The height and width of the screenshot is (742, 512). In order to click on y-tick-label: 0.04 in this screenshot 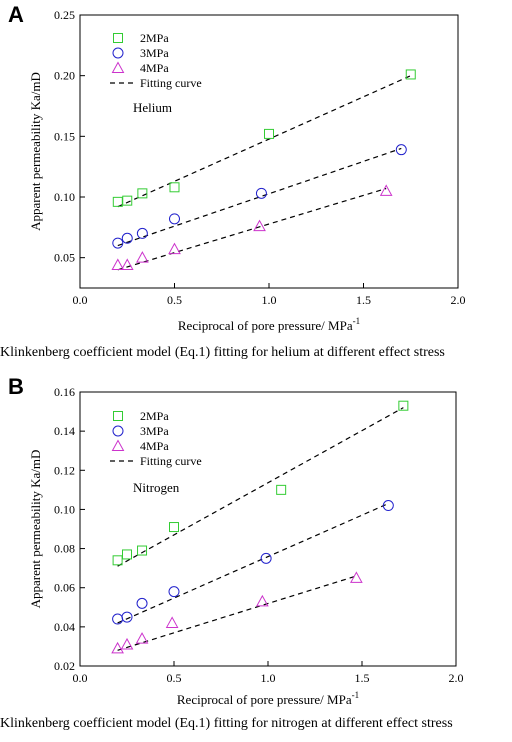, I will do `click(64, 627)`.